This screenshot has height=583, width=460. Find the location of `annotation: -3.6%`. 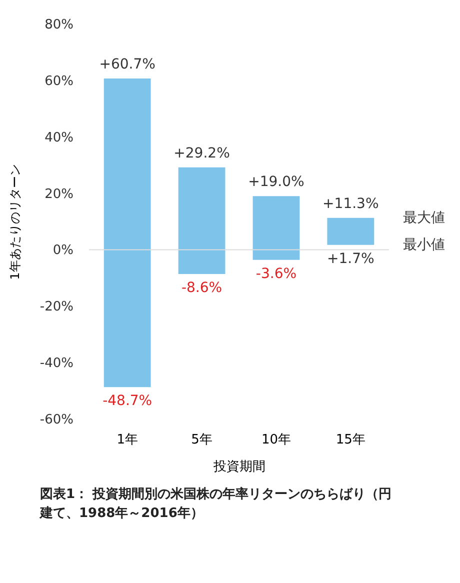

annotation: -3.6% is located at coordinates (276, 274).